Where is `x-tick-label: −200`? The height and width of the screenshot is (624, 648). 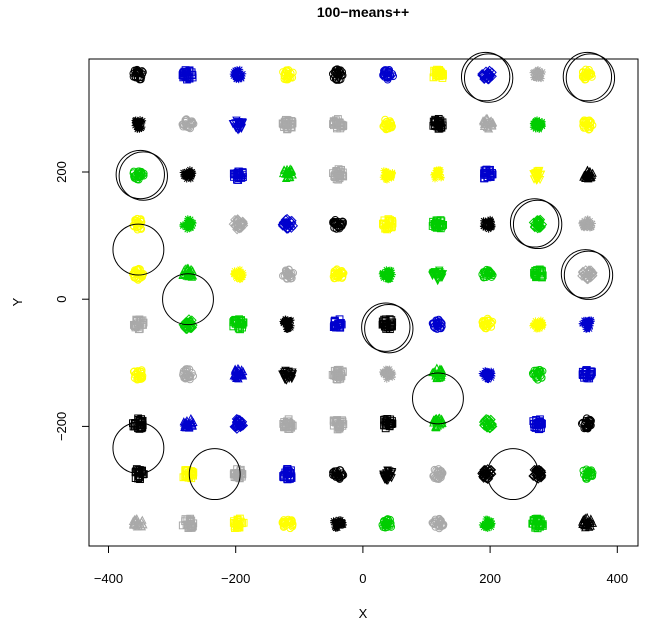
x-tick-label: −200 is located at coordinates (235, 578).